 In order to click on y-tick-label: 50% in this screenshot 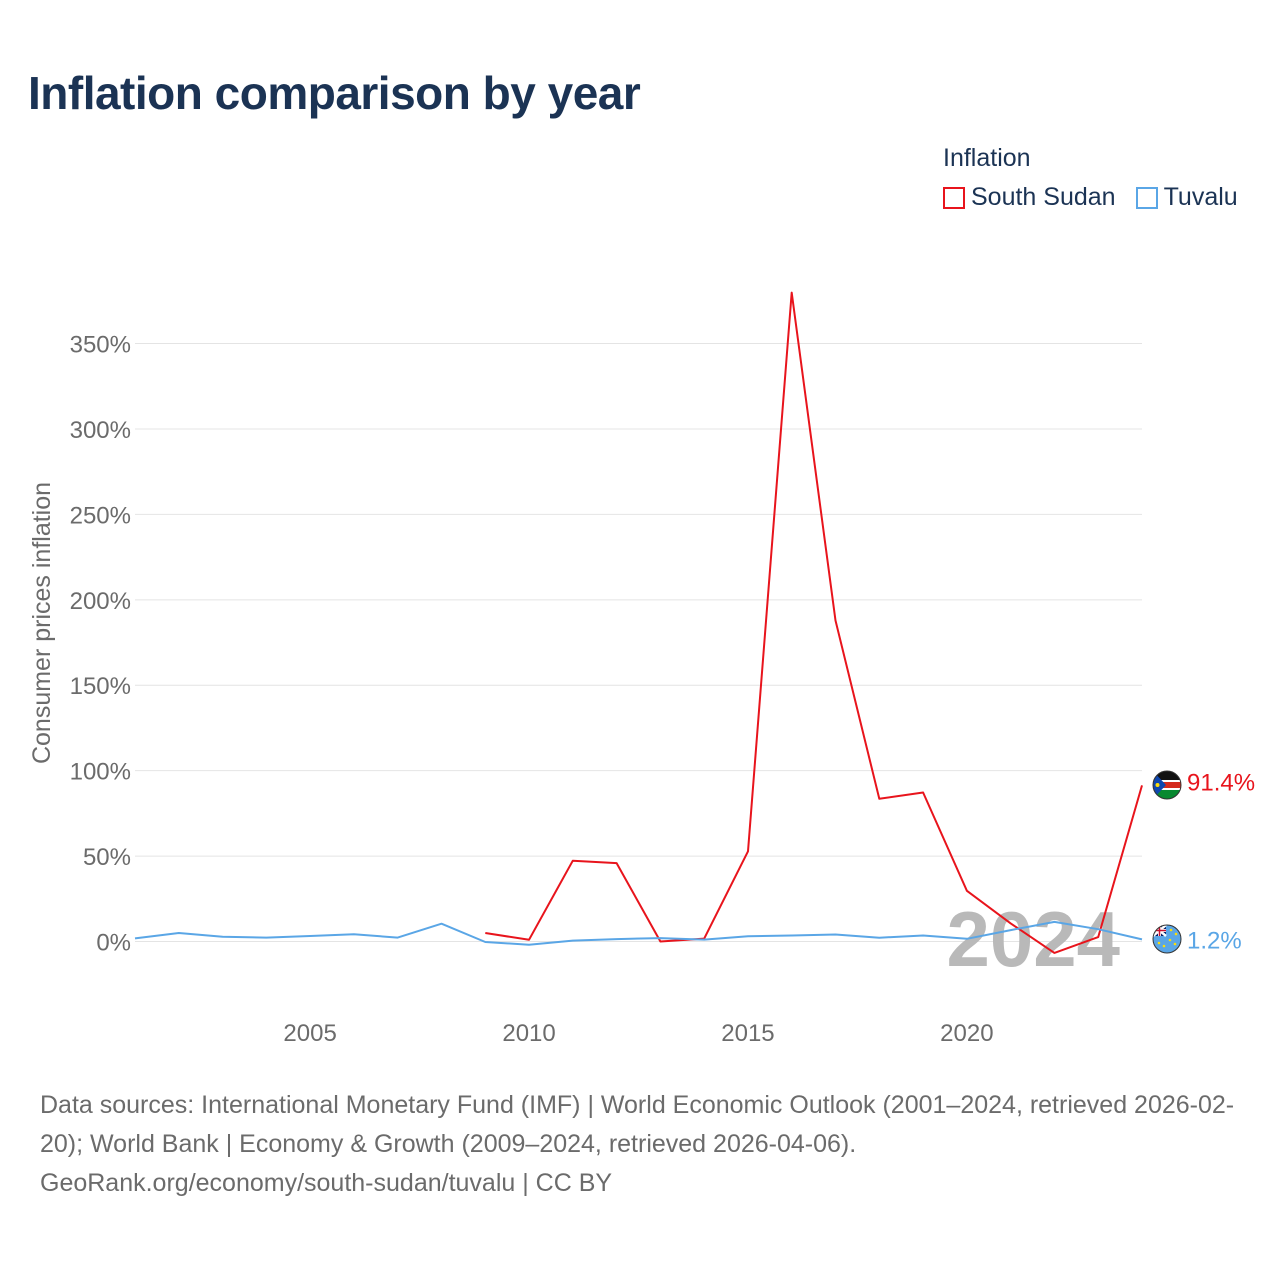, I will do `click(107, 857)`.